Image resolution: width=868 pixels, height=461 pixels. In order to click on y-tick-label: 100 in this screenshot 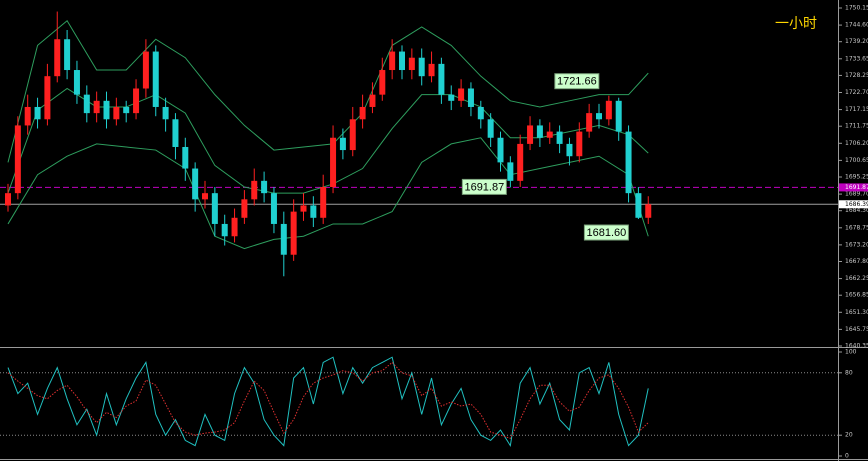, I will do `click(851, 352)`.